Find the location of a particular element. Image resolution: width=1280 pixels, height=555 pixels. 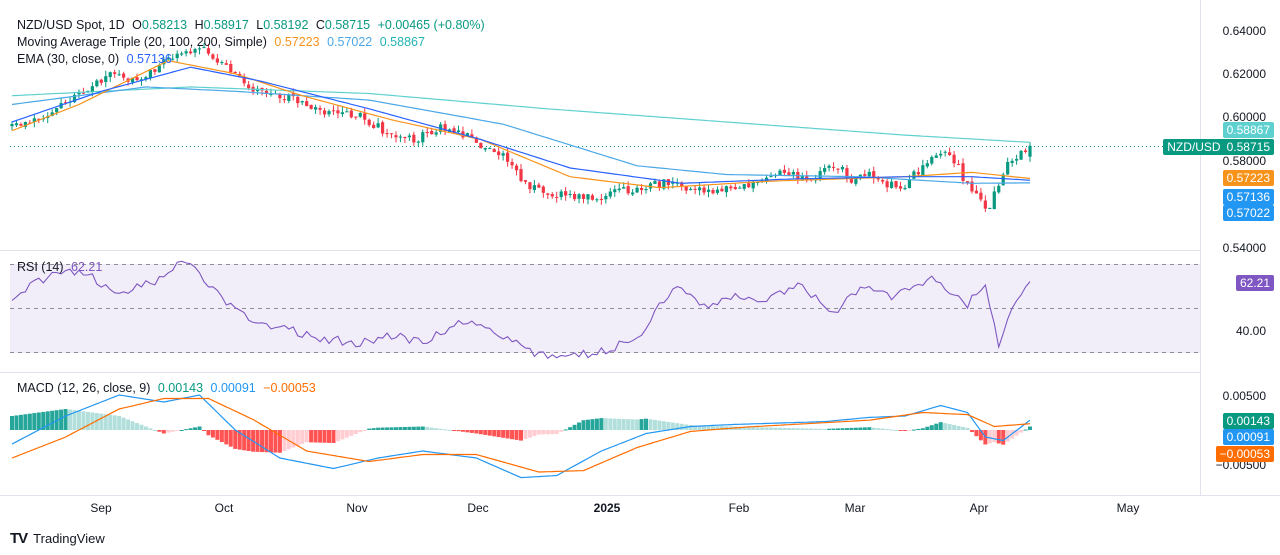

x-tick-mar: Mar is located at coordinates (855, 508).